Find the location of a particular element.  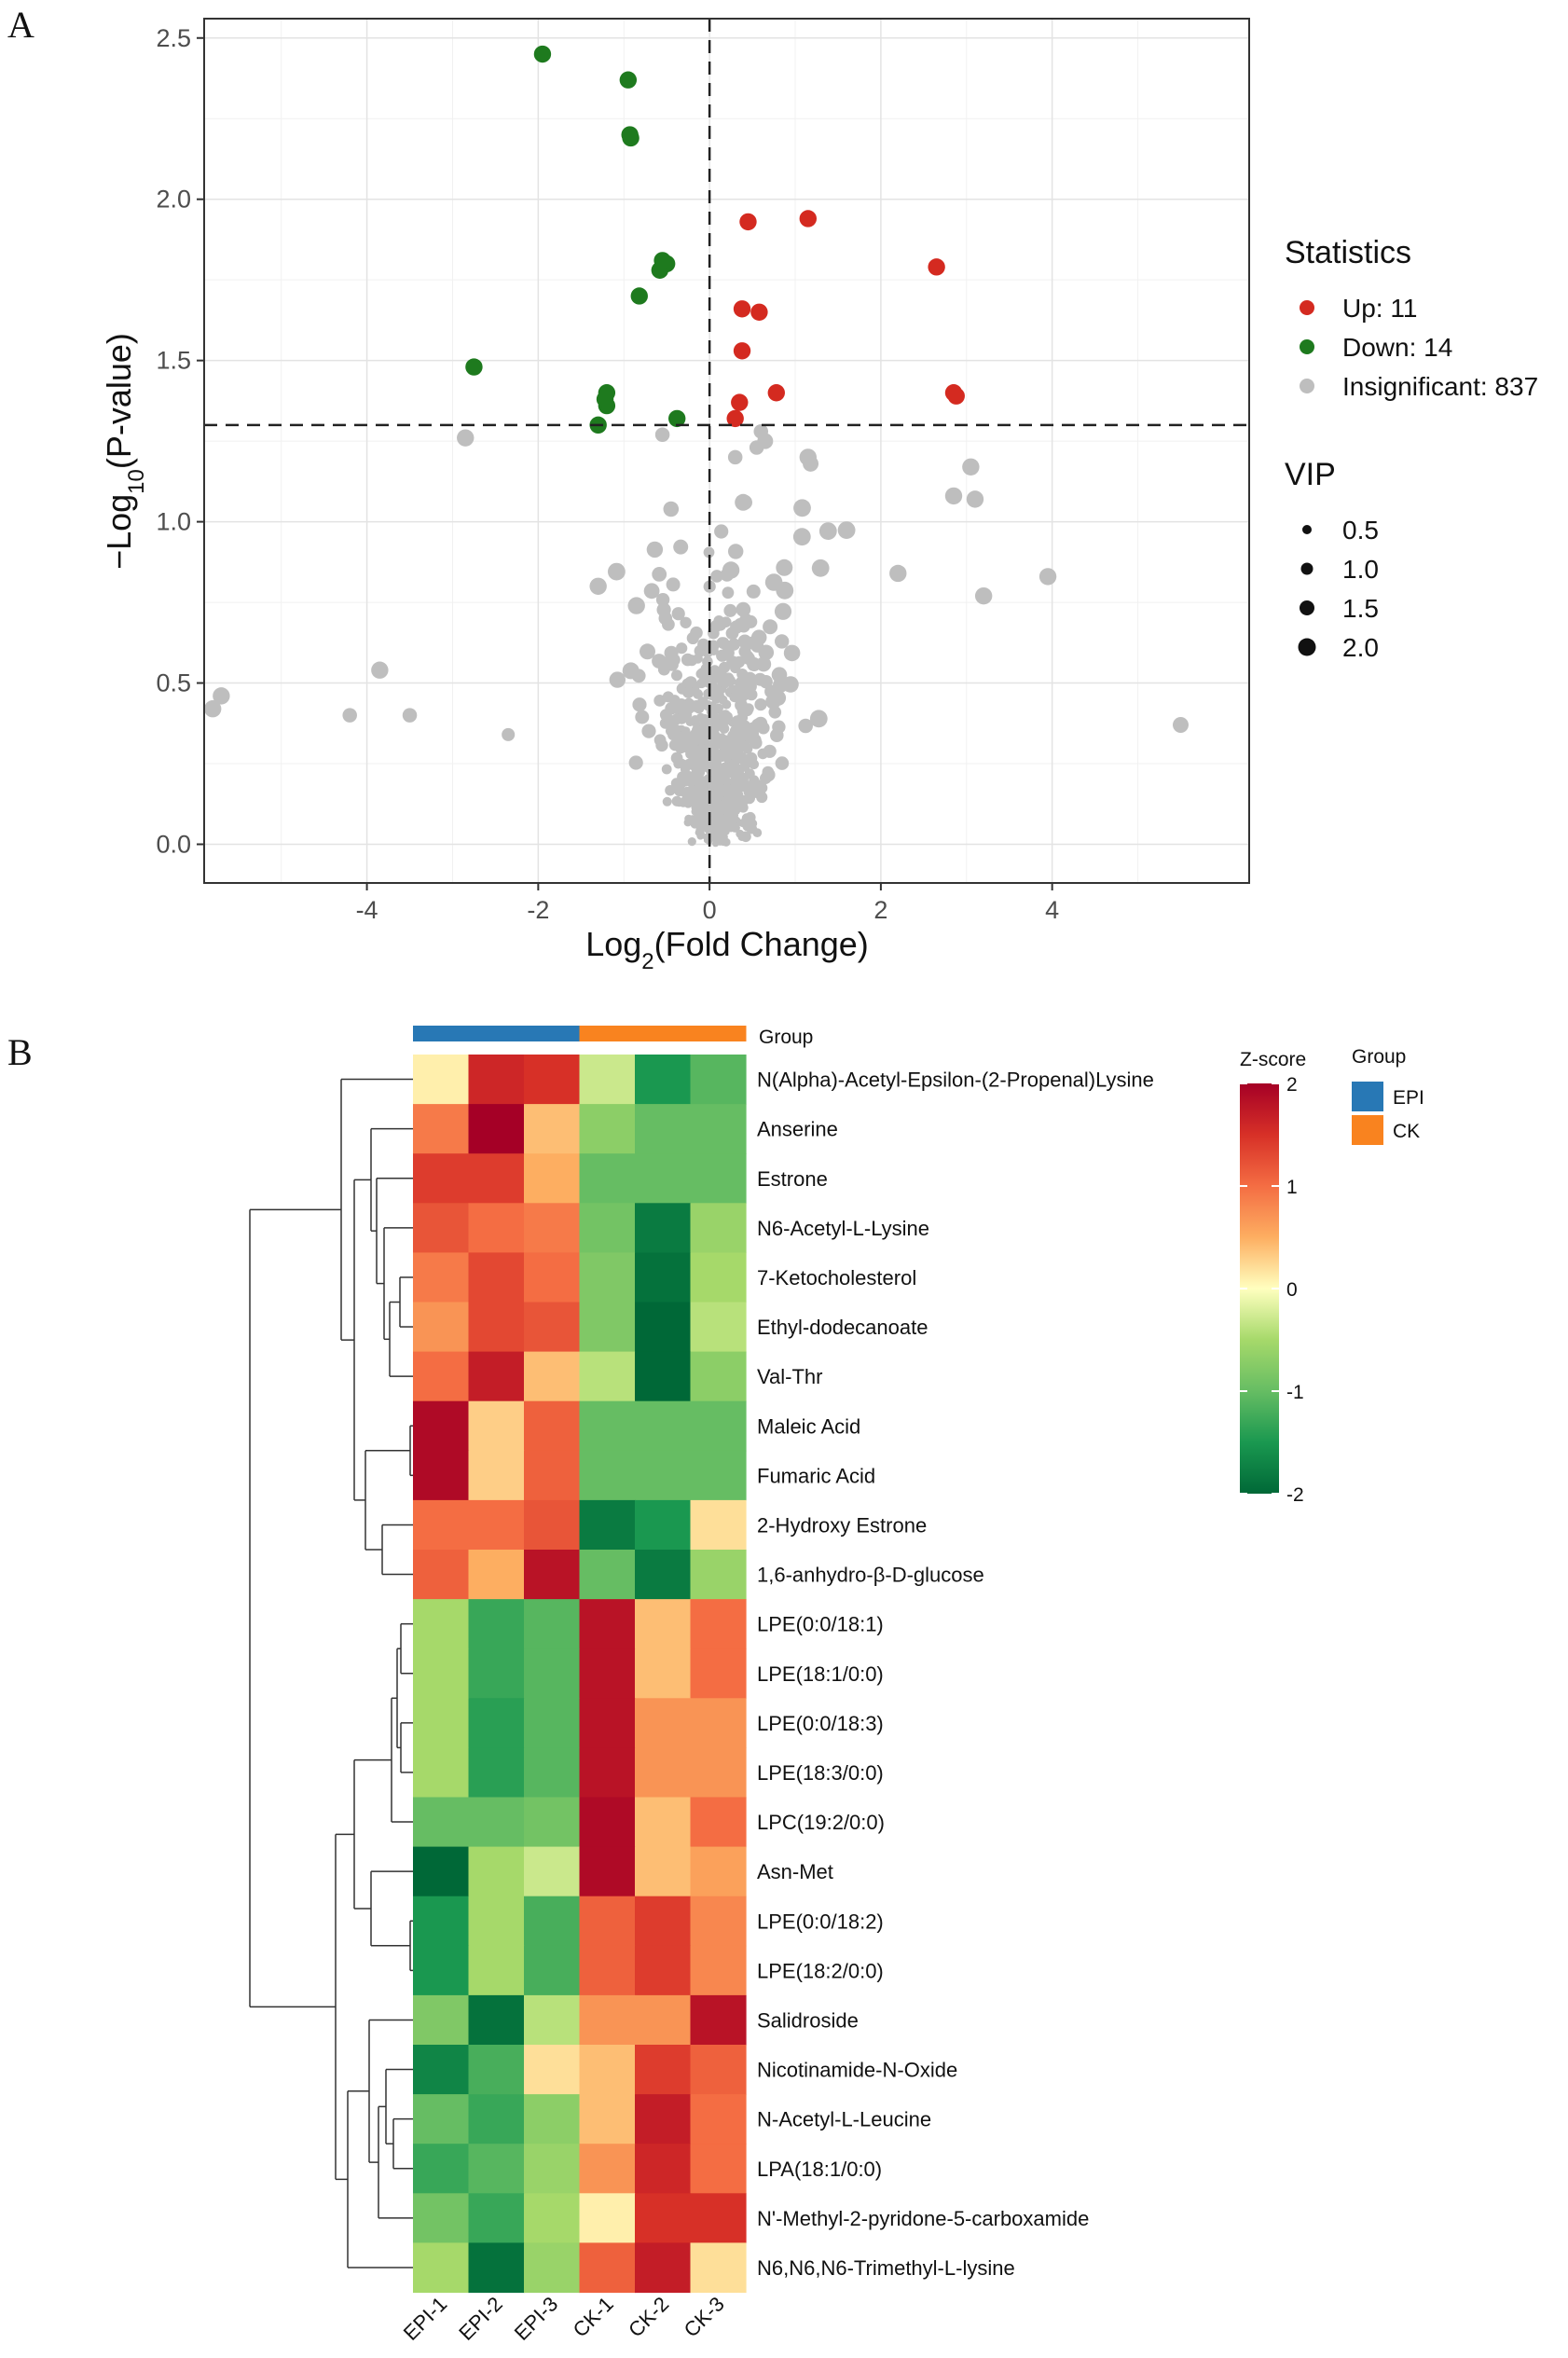

legend-up-label: Up: 11 is located at coordinates (1379, 308).